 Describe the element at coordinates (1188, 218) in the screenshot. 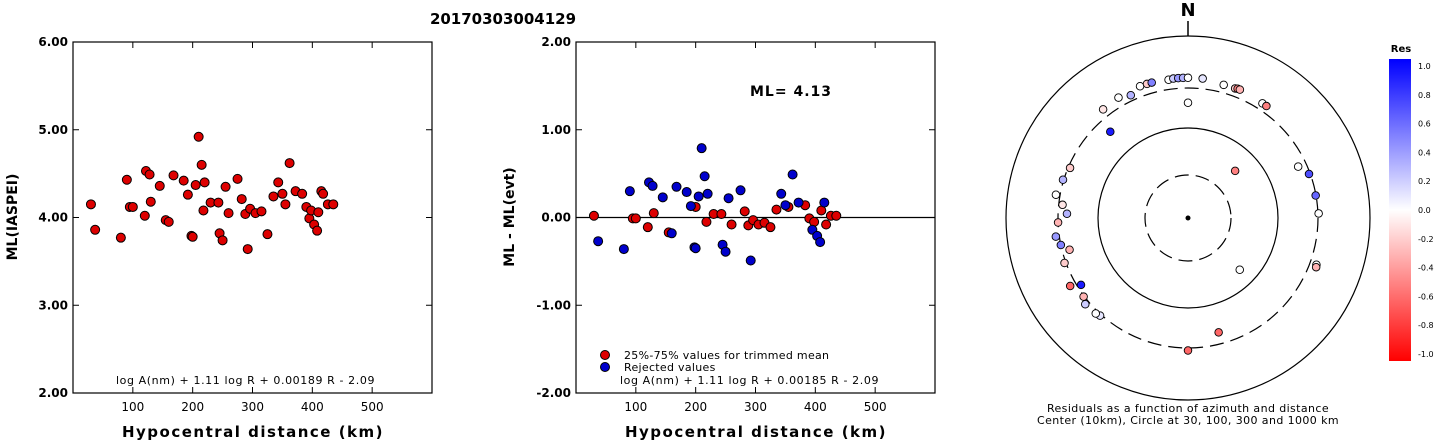

I see `circle-30km` at that location.